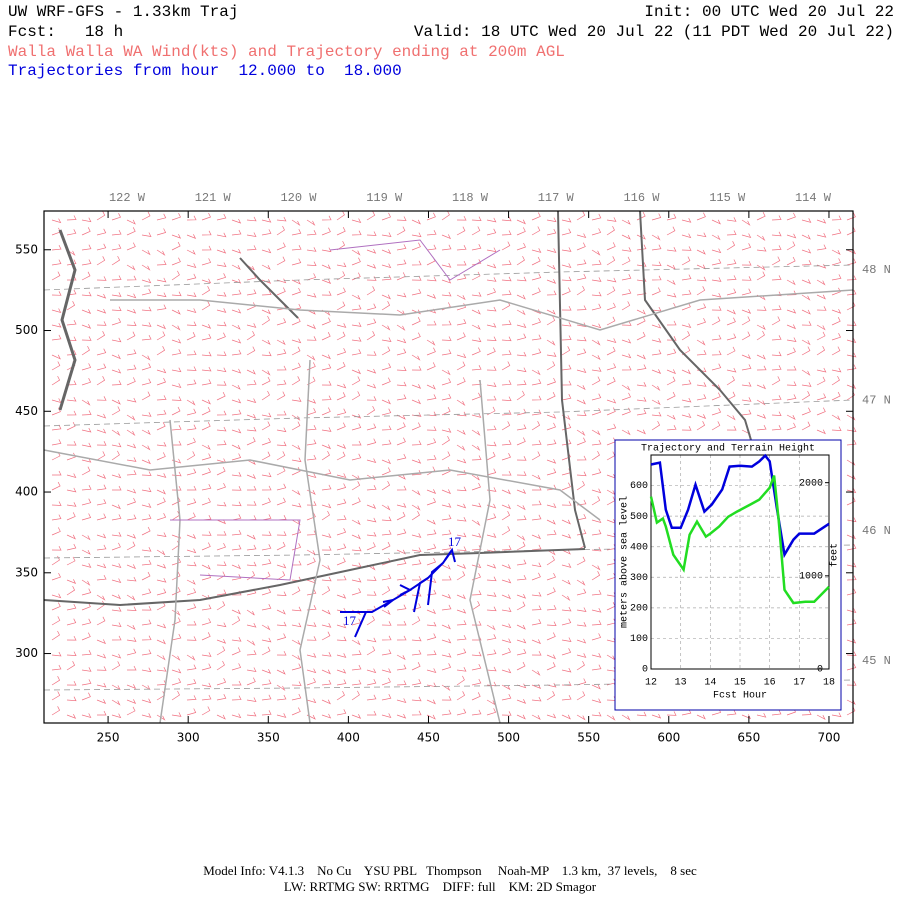 The width and height of the screenshot is (900, 900). Describe the element at coordinates (213, 198) in the screenshot. I see `lon-label: 121 W` at that location.